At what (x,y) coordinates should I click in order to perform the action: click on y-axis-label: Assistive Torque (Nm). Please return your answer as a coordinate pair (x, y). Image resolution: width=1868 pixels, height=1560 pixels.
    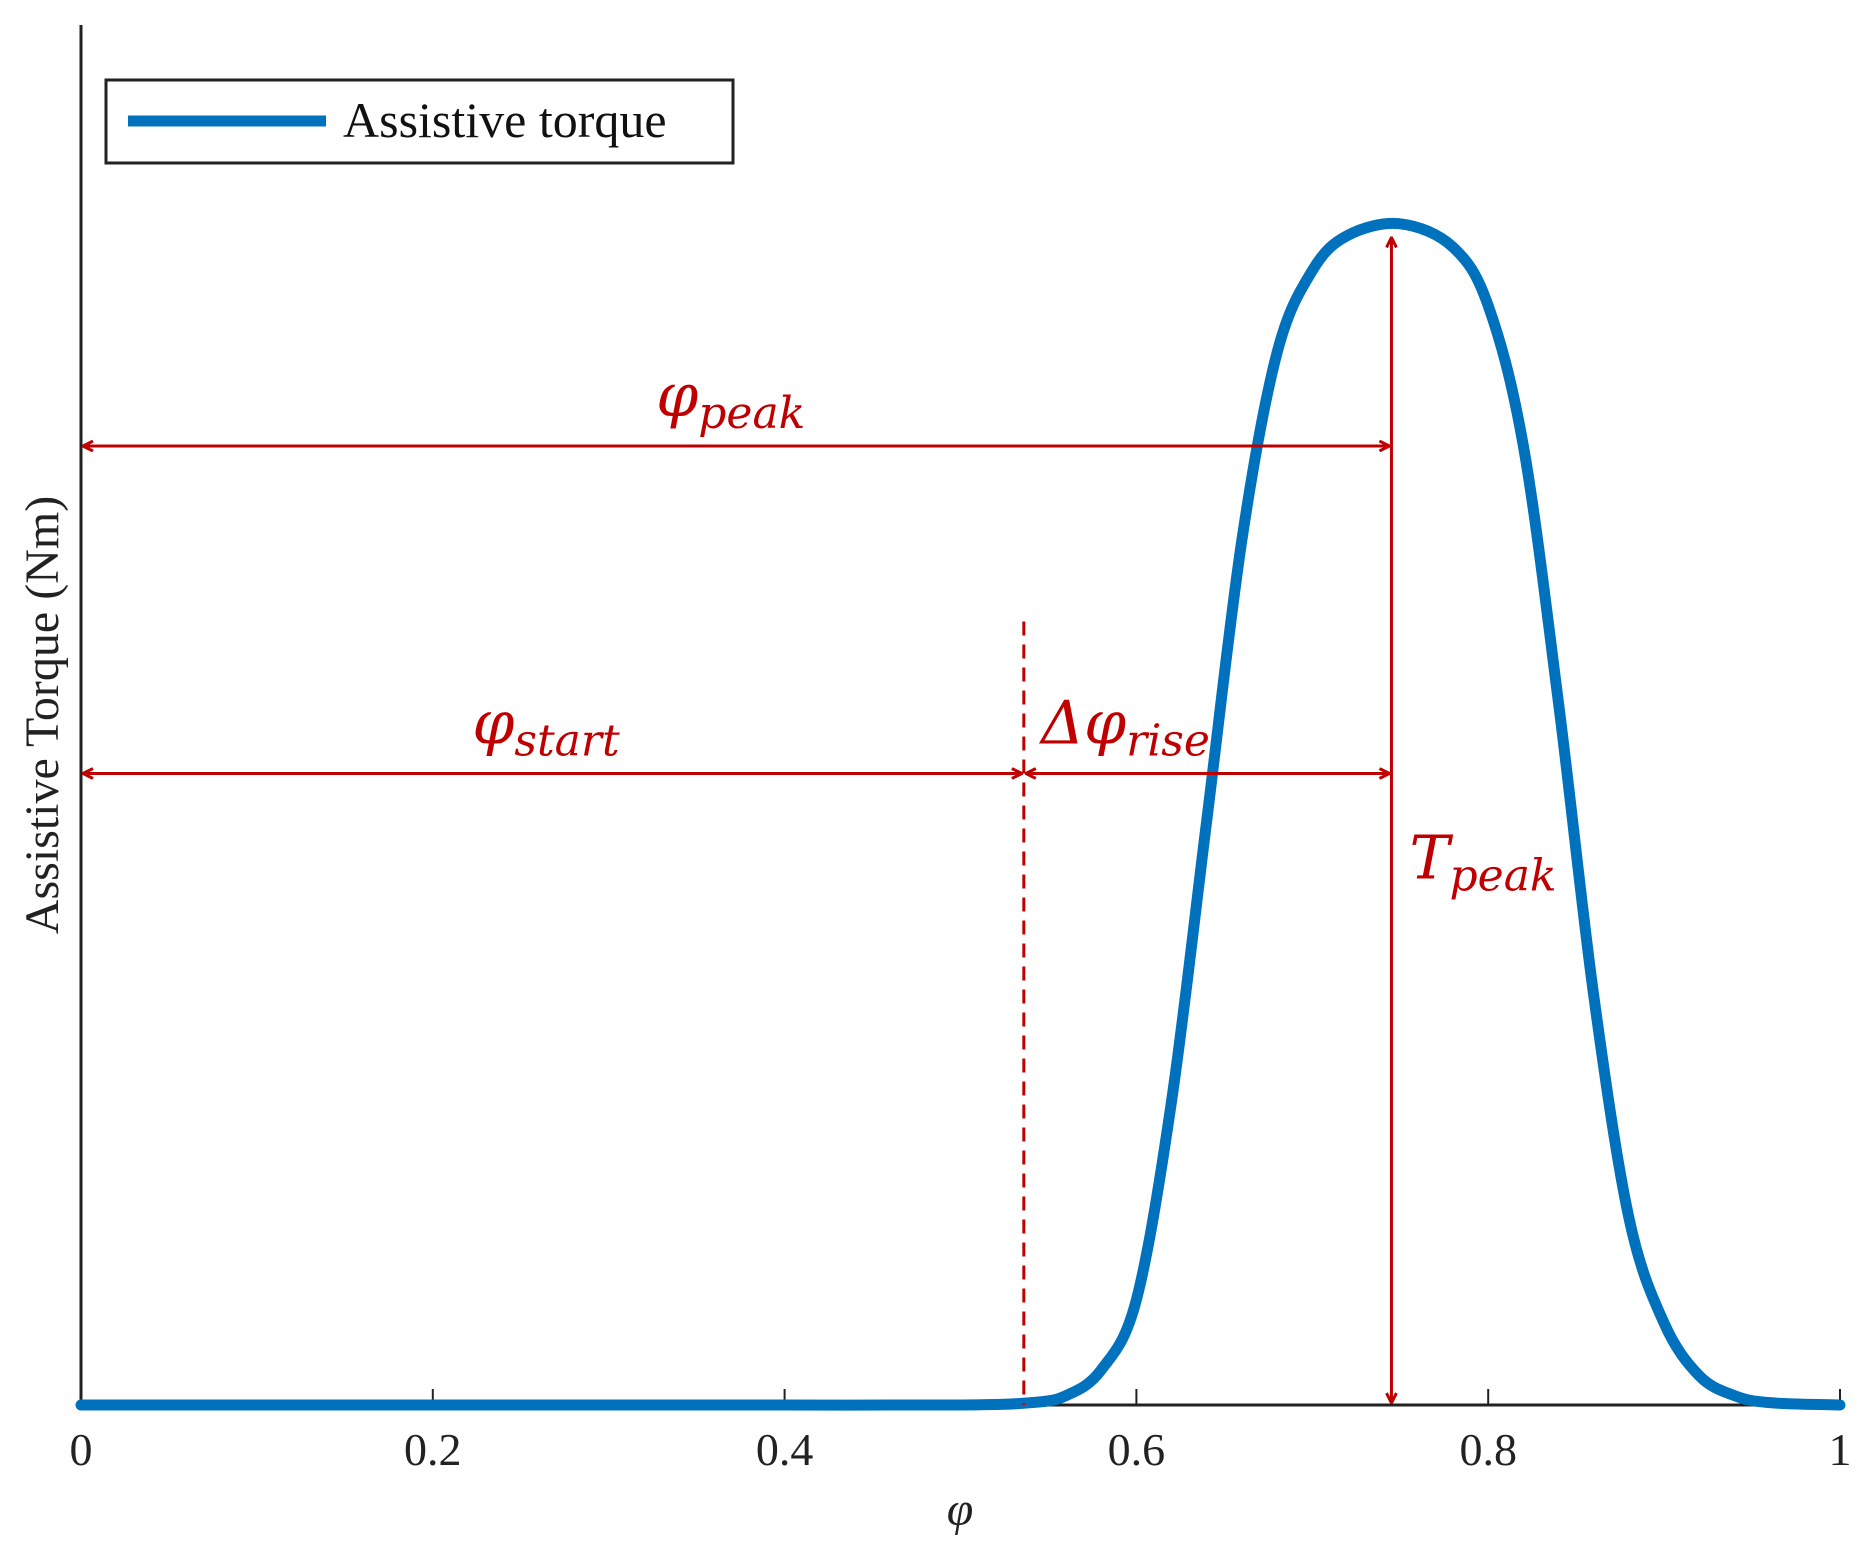
    Looking at the image, I should click on (42, 715).